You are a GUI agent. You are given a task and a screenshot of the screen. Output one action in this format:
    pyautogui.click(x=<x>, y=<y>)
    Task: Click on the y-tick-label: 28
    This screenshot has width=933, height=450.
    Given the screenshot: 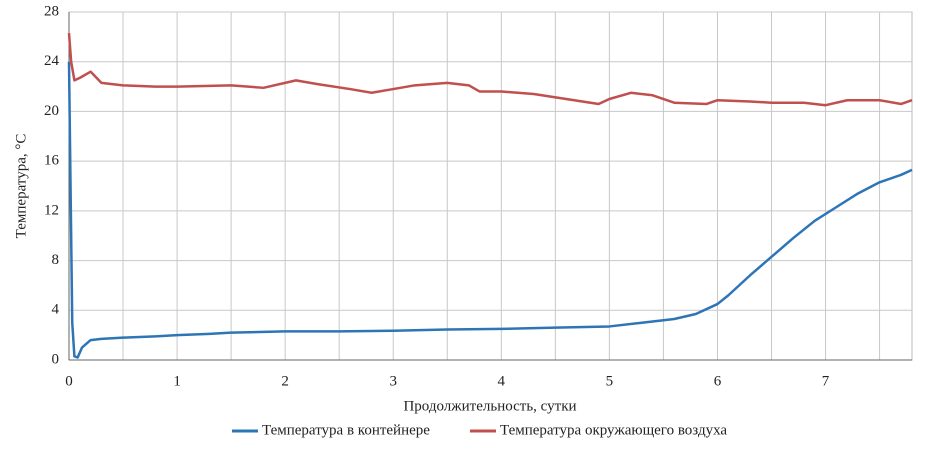 What is the action you would take?
    pyautogui.click(x=51, y=11)
    